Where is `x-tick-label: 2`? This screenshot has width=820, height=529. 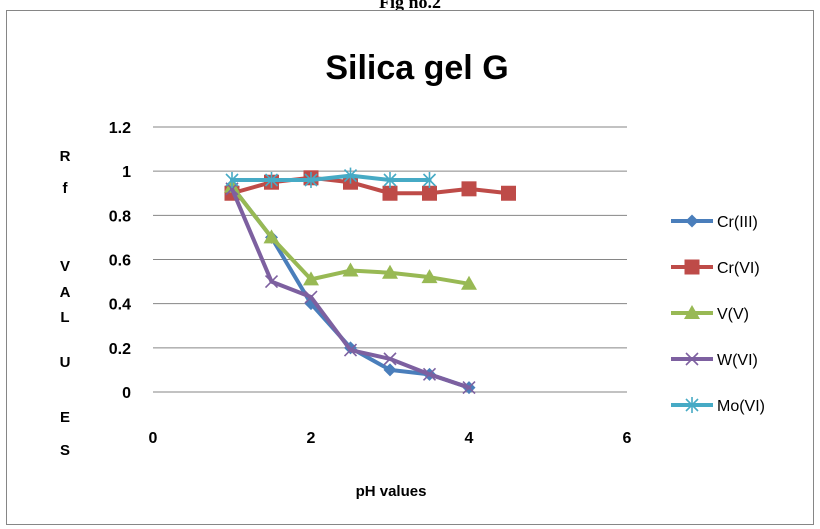 x-tick-label: 2 is located at coordinates (311, 438).